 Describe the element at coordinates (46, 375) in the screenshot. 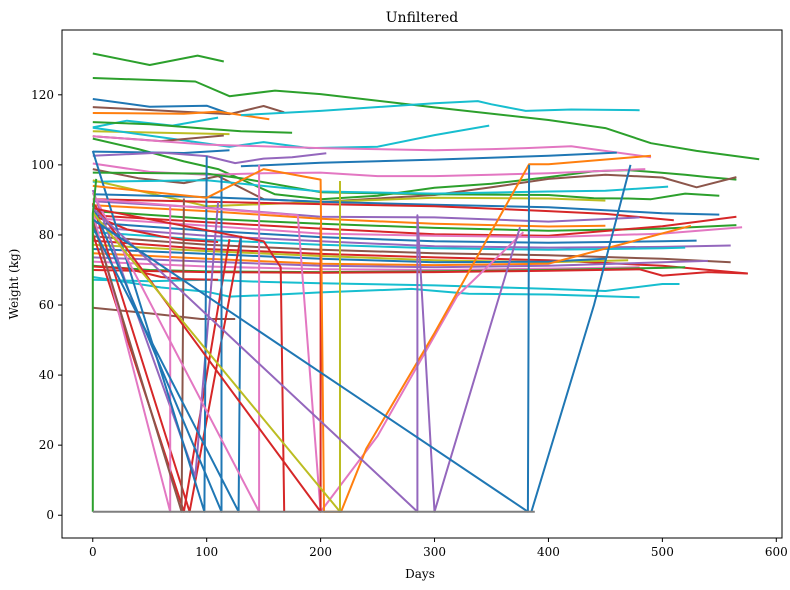

I see `y-tick-label: 40` at that location.